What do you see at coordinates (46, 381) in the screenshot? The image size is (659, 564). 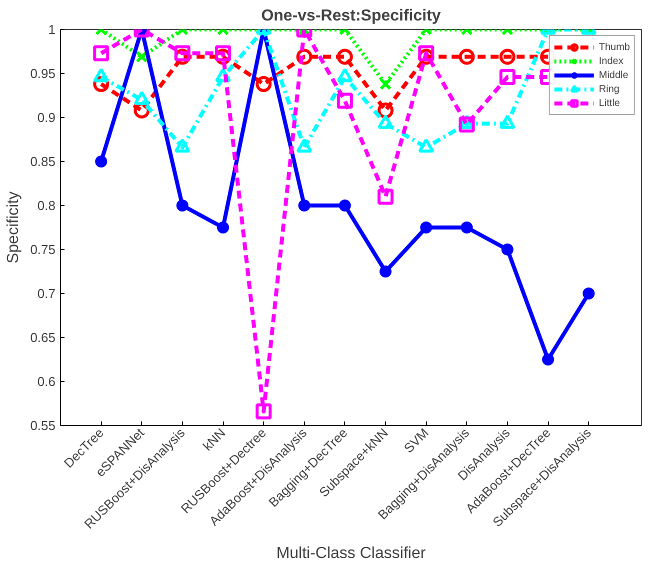 I see `y-tick-label: 0.6` at bounding box center [46, 381].